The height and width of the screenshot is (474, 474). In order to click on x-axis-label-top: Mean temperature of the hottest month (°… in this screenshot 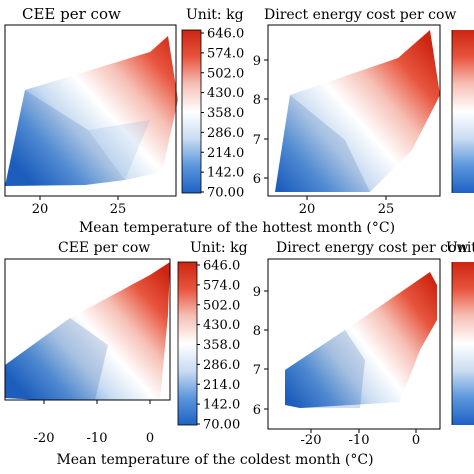, I will do `click(237, 228)`.